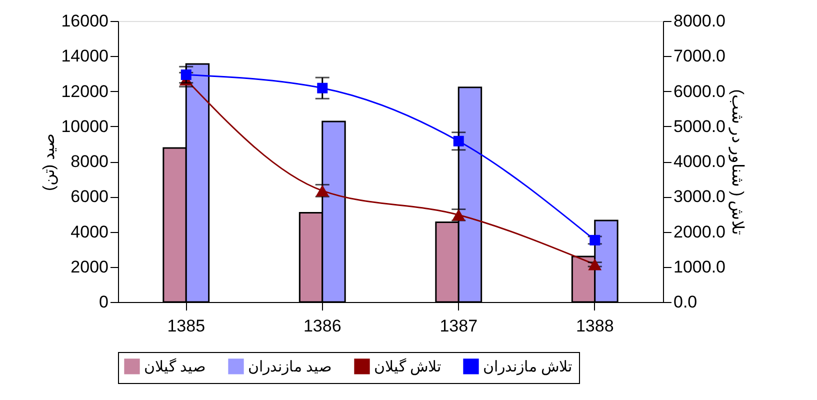 The image size is (817, 400). What do you see at coordinates (700, 56) in the screenshot?
I see `y2-tick-label: 7000.0` at bounding box center [700, 56].